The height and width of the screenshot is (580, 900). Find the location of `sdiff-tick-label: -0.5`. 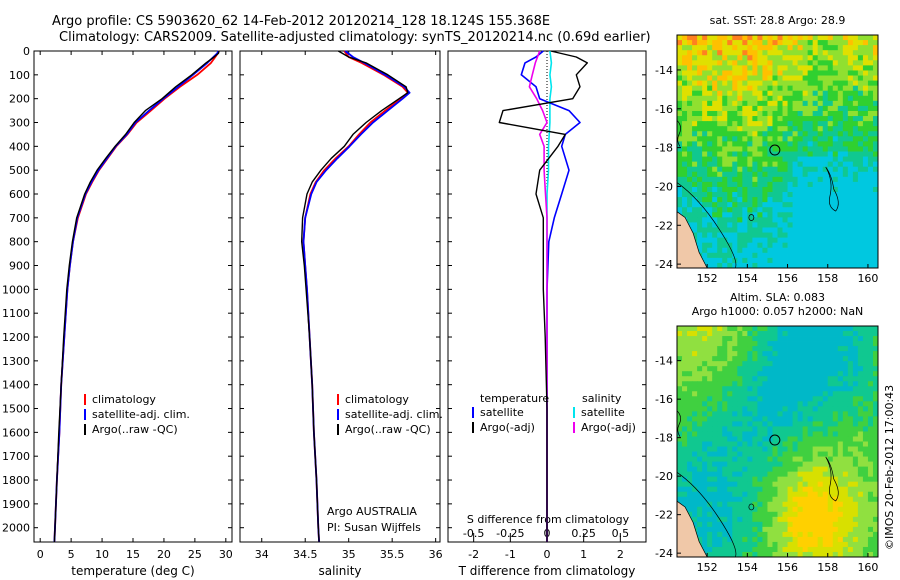

sdiff-tick-label: -0.5 is located at coordinates (473, 533).